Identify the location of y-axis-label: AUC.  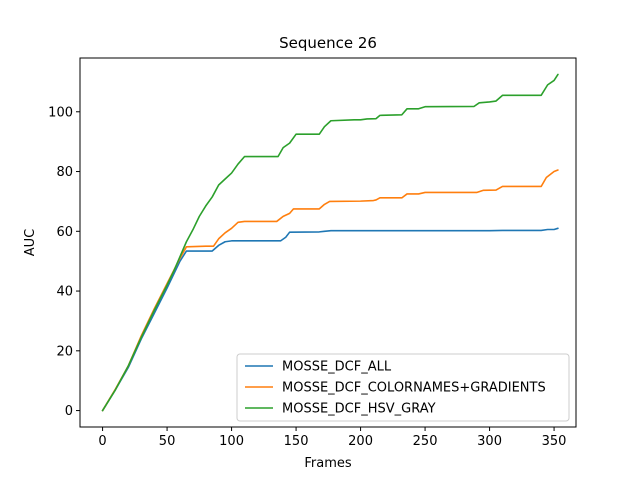
(30, 243).